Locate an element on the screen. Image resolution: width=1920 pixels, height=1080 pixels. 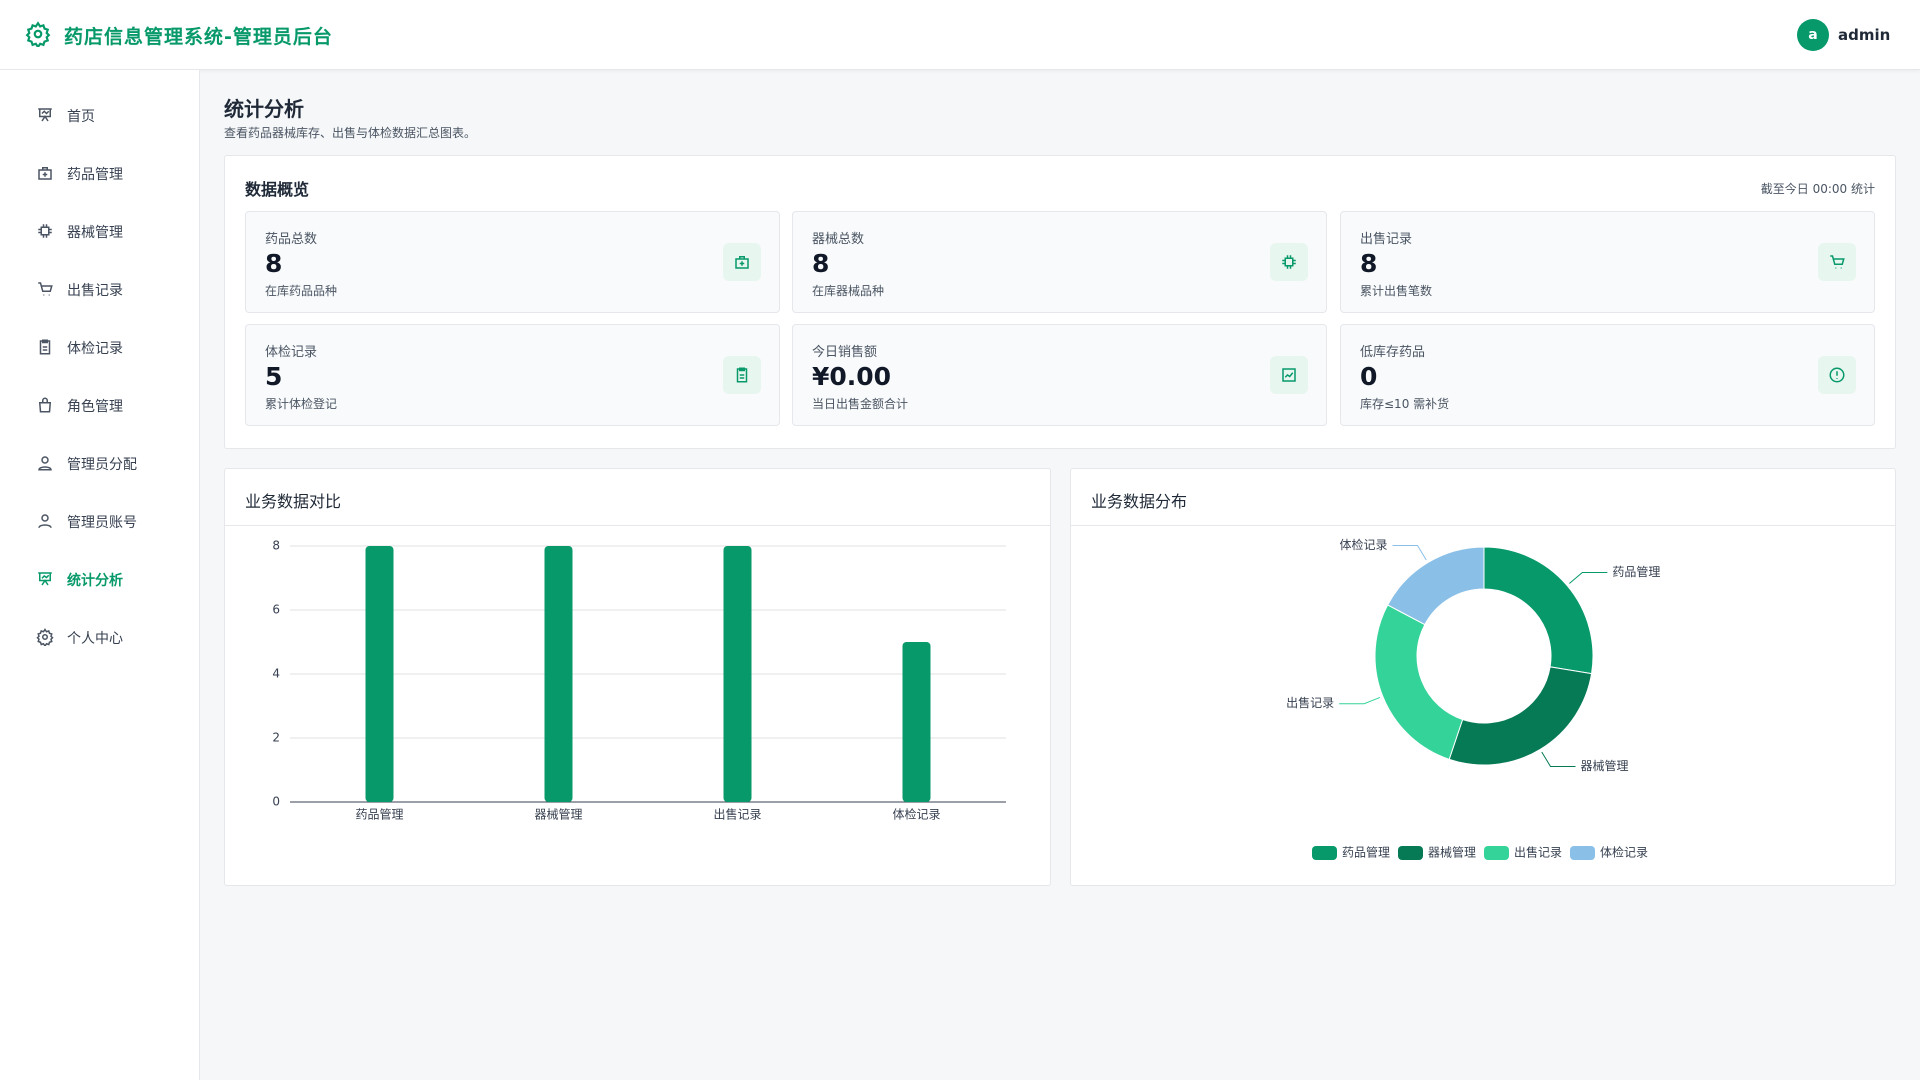
nav-item: 统计分析 is located at coordinates (99, 579).